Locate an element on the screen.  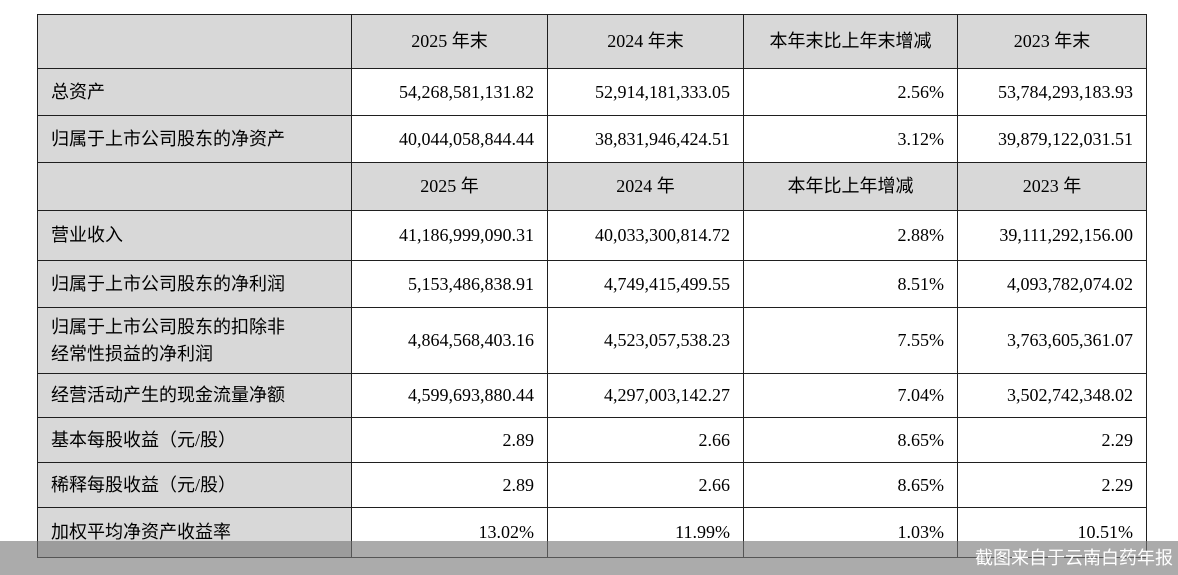
cell-value: 54,268,581,131.82 is located at coordinates (449, 92).